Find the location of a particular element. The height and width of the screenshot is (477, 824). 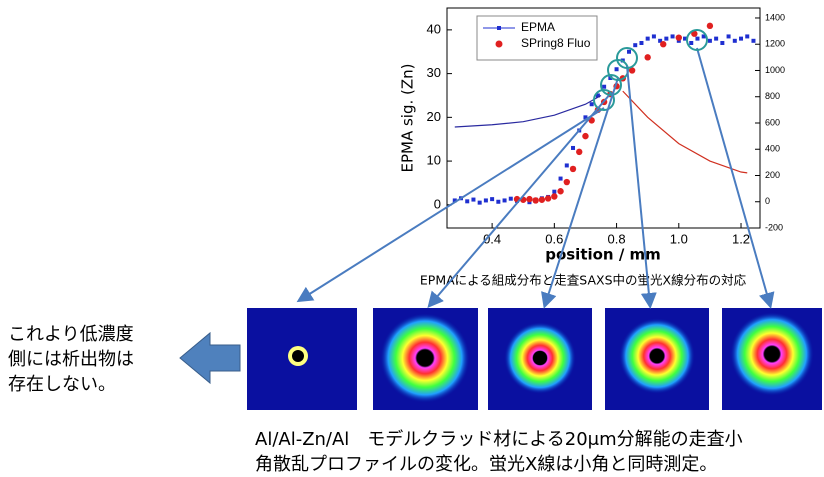

y-tick-label: 30 is located at coordinates (434, 72).